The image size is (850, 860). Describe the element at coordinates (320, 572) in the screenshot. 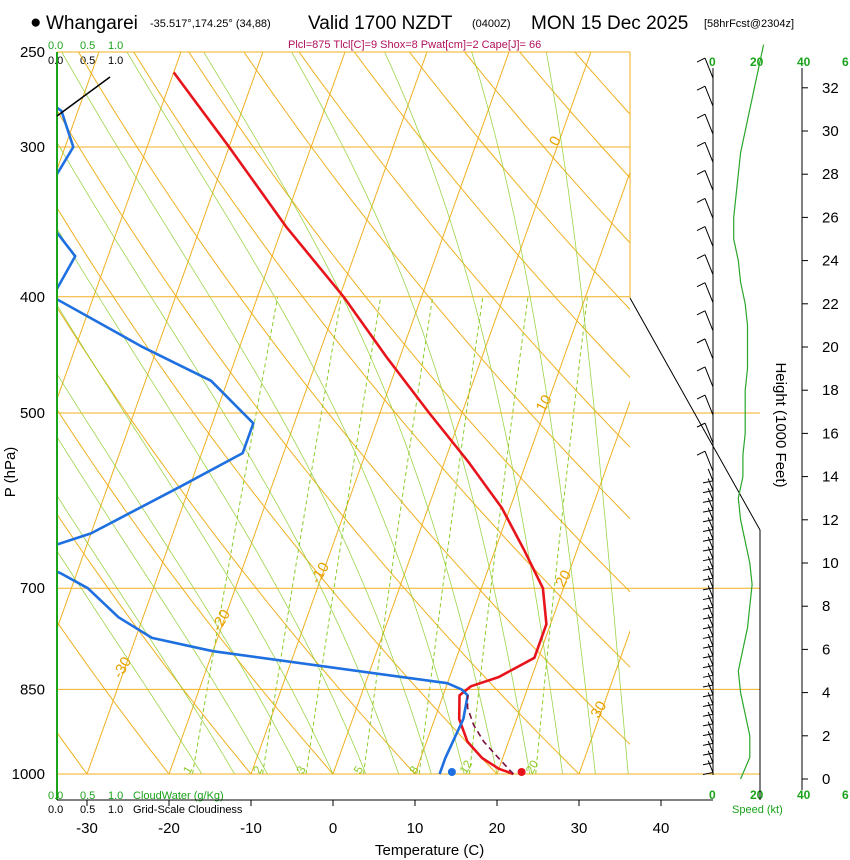

I see `isotherm-label: -10` at that location.